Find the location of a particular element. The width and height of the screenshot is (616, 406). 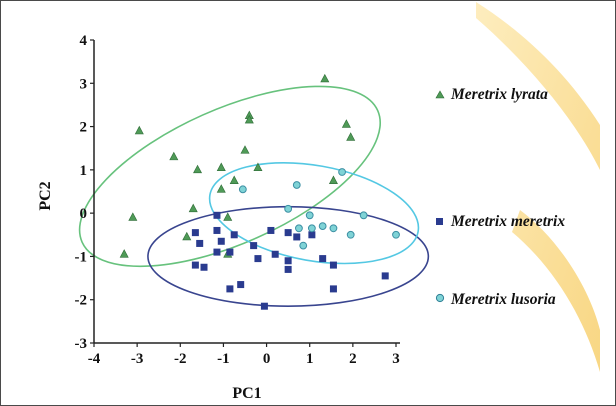

legend-marker-circle is located at coordinates (440, 298).